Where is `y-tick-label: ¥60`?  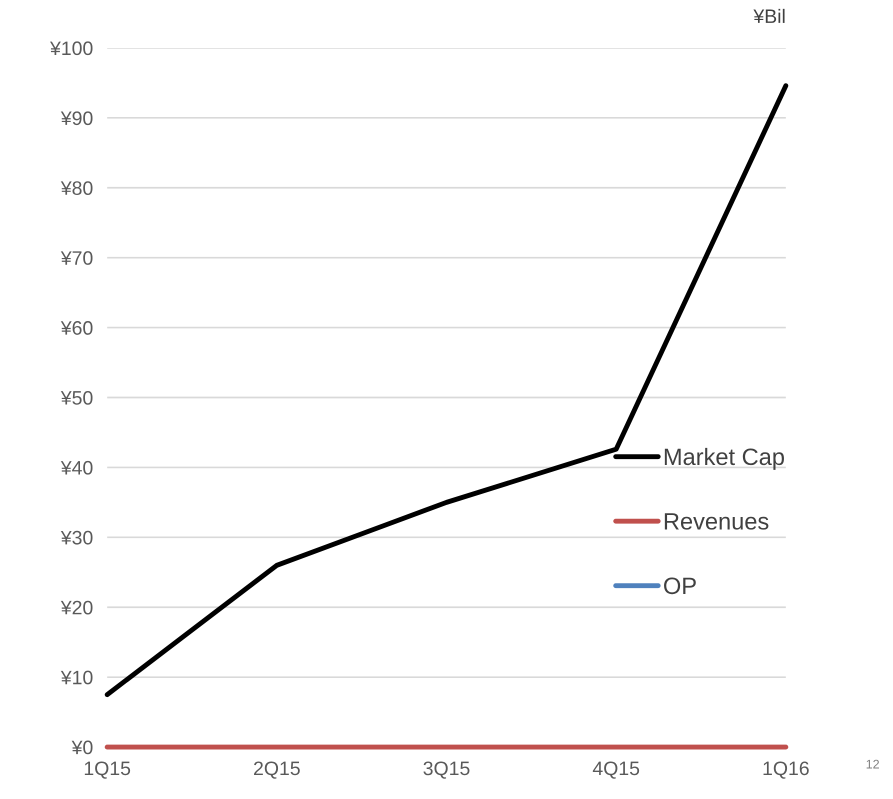 y-tick-label: ¥60 is located at coordinates (76, 328).